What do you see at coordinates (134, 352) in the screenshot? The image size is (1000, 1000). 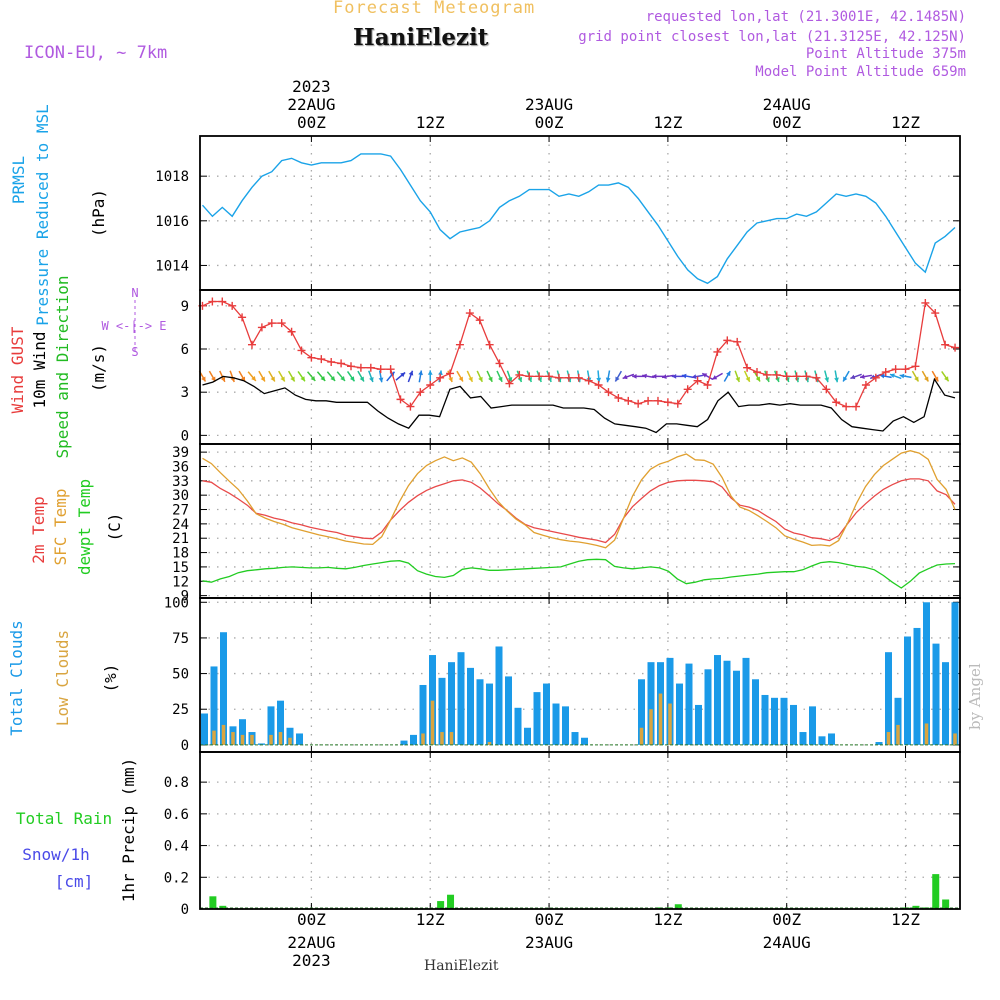 I see `compass-south: S` at bounding box center [134, 352].